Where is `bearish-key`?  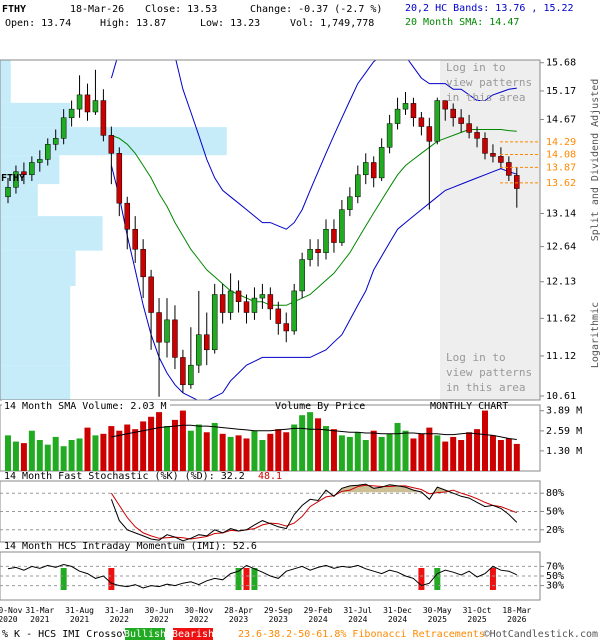 bearish-key is located at coordinates (193, 634).